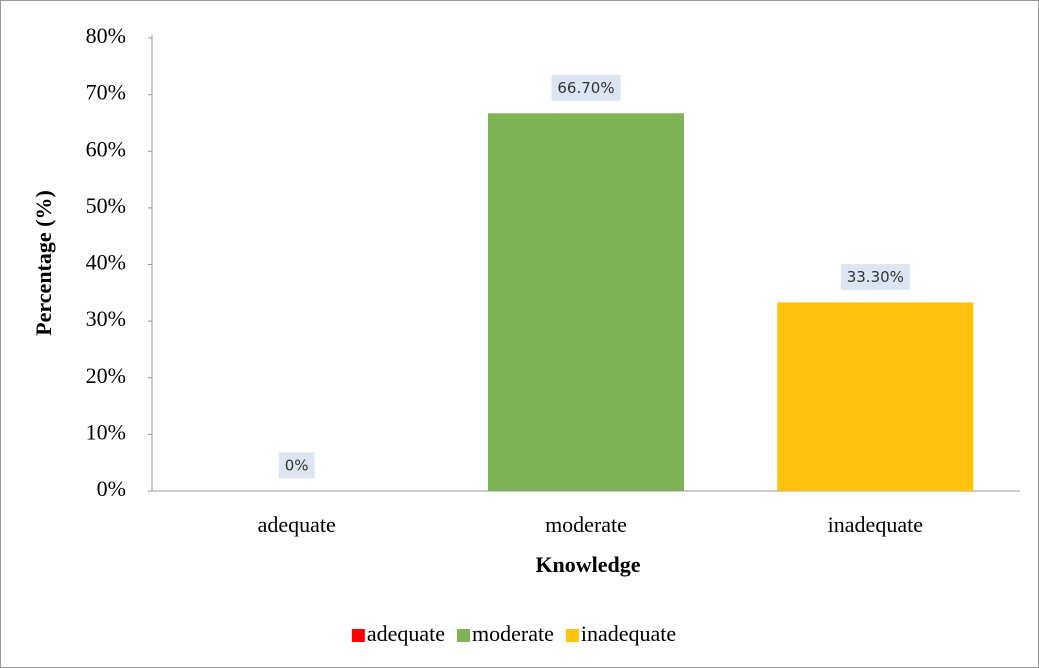  I want to click on y-tick-label: 40%, so click(106, 262).